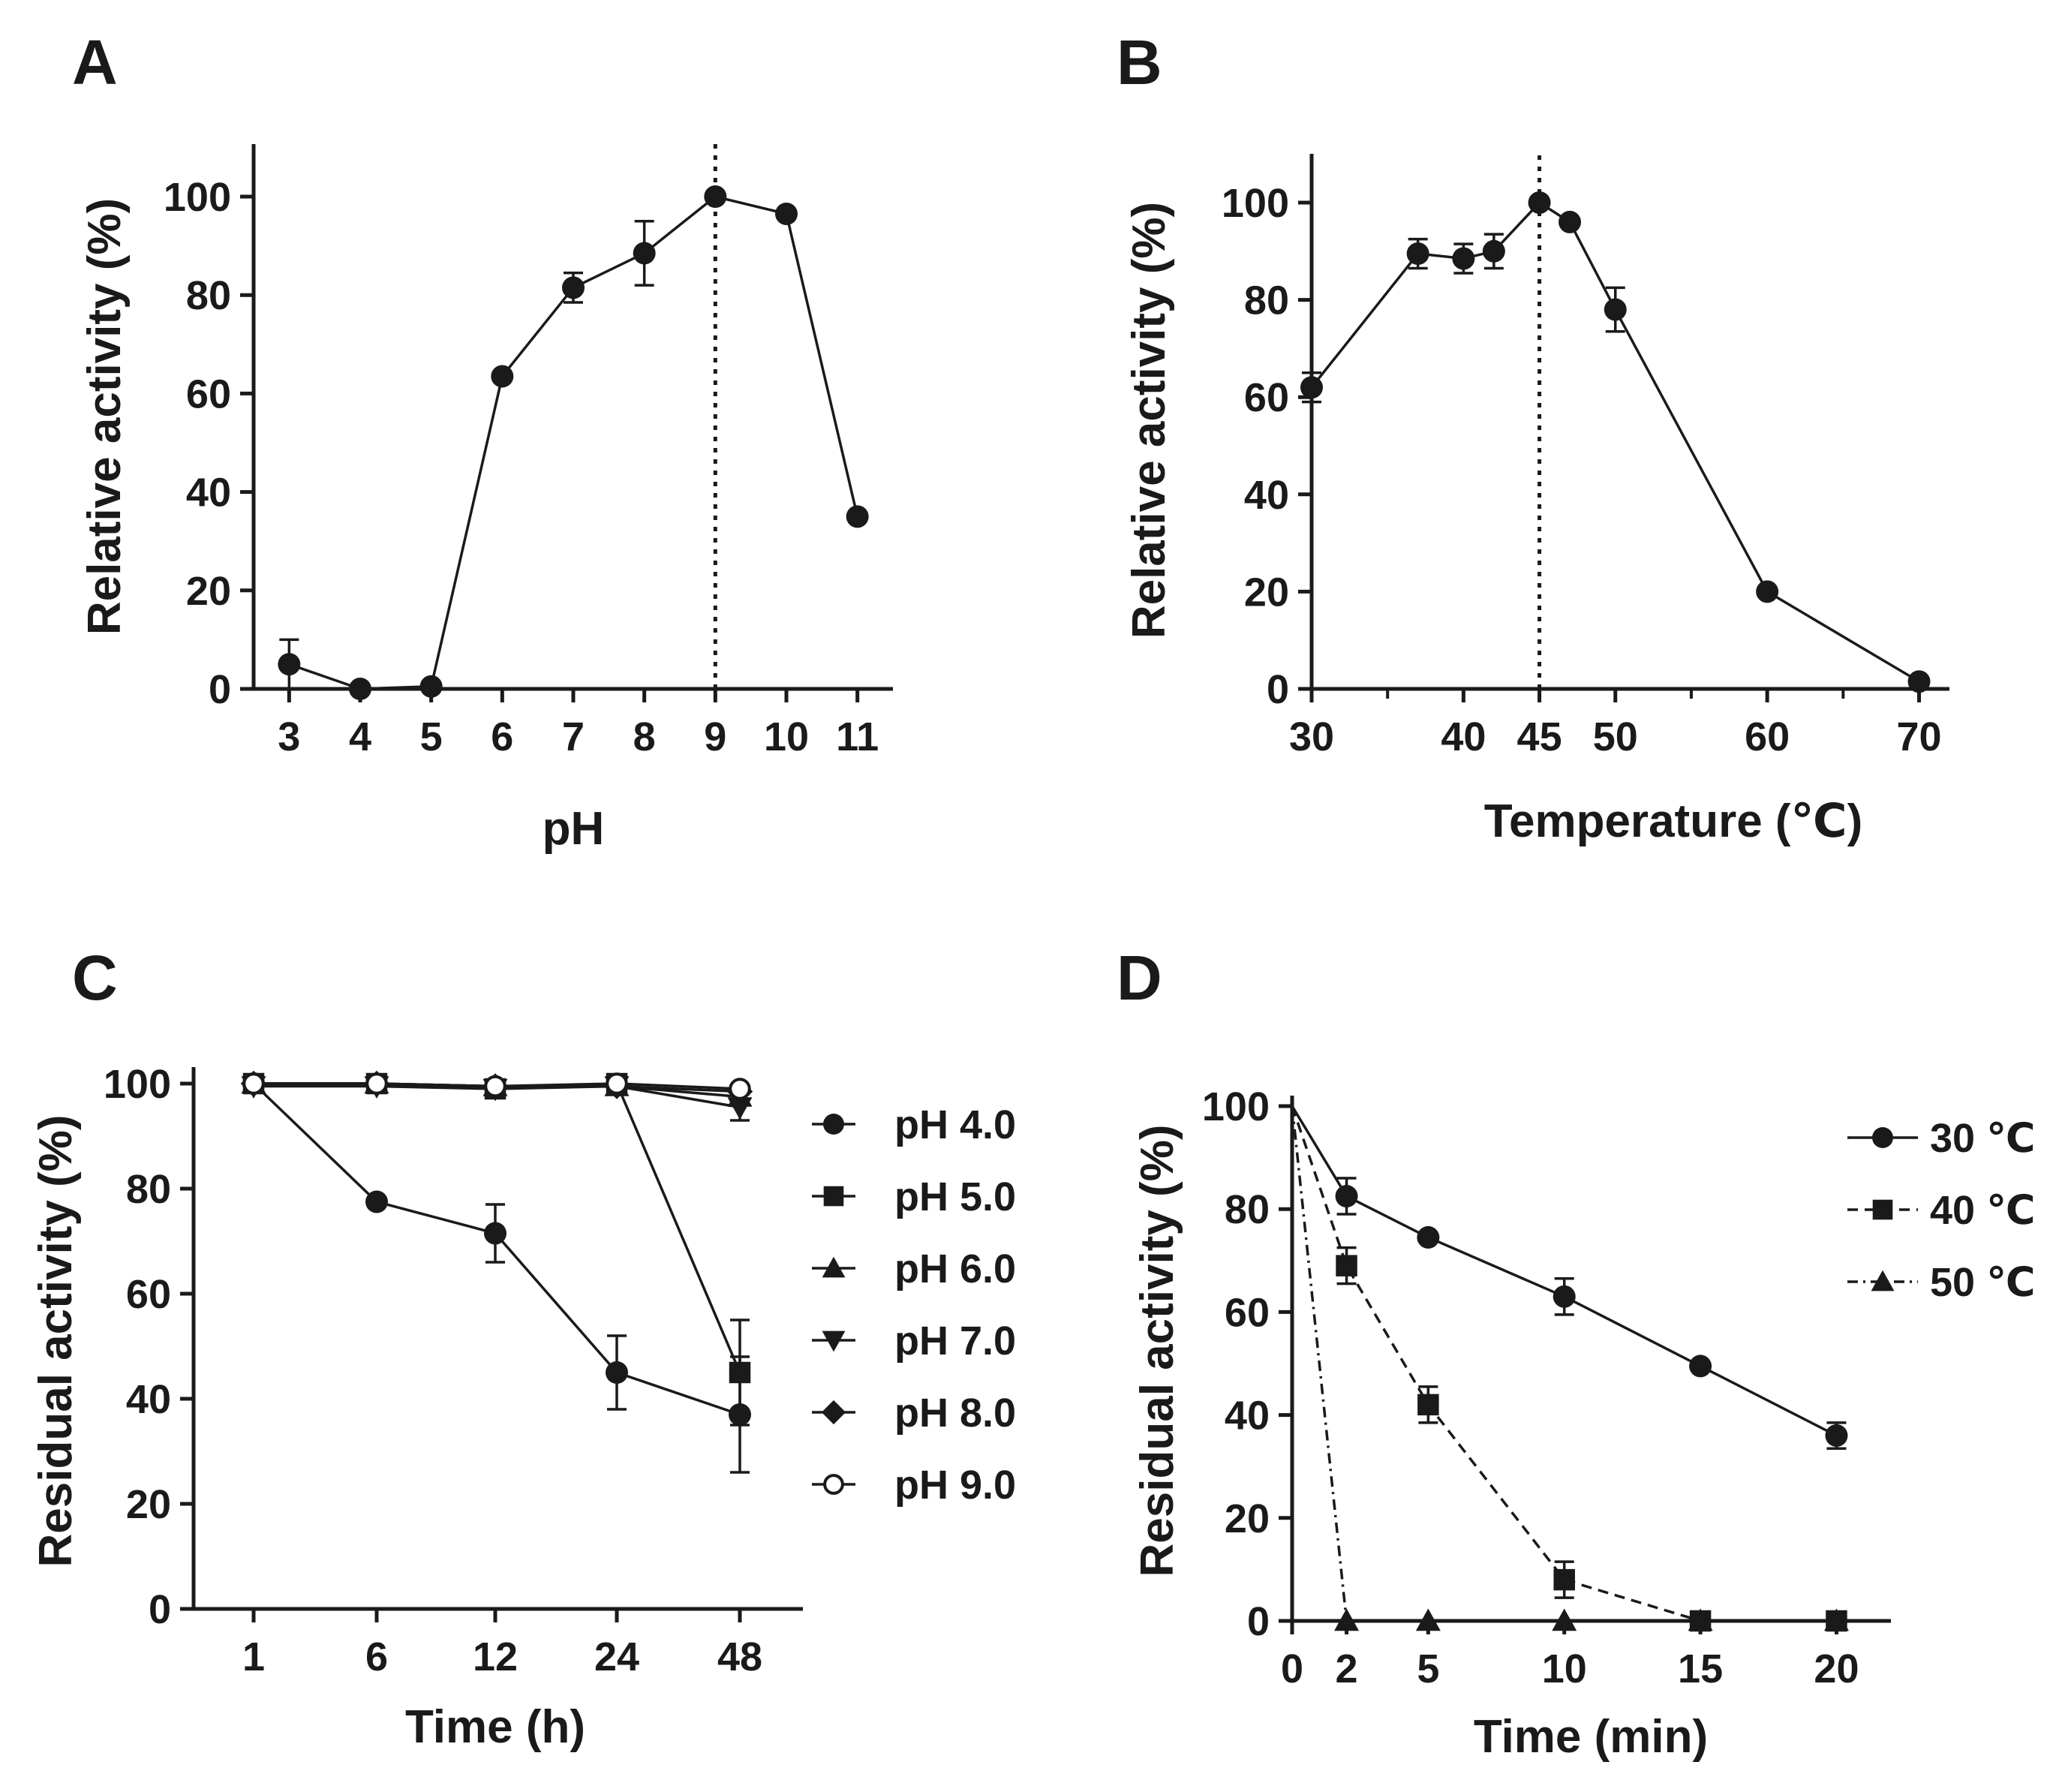 The height and width of the screenshot is (1792, 2065). I want to click on x-tick-label: 50, so click(1615, 736).